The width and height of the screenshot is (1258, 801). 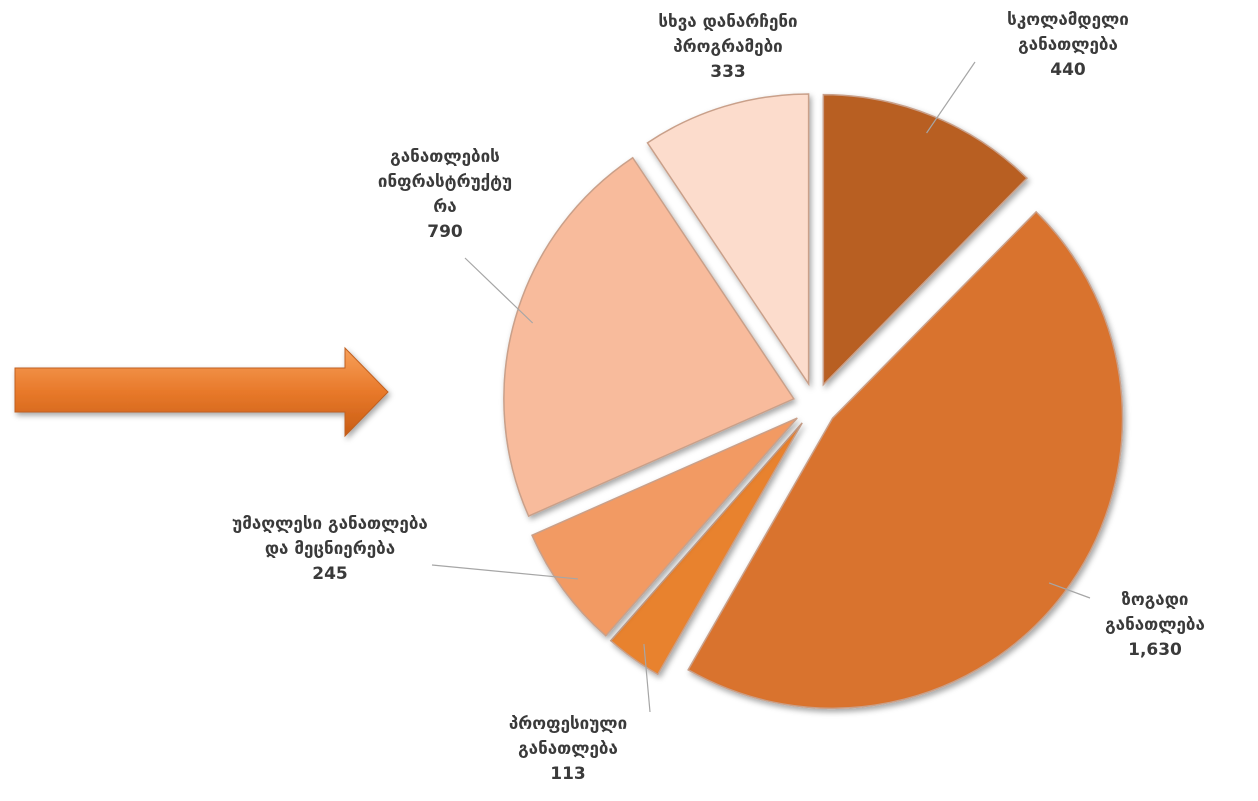 I want to click on value-label: 440, so click(x=1068, y=70).